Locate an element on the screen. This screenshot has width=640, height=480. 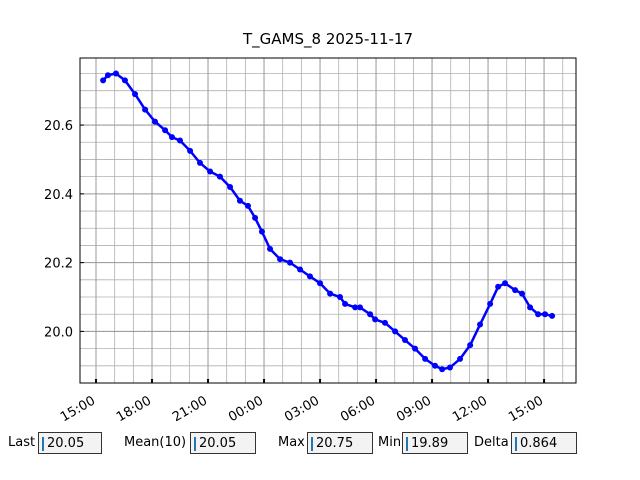
y-tick-label: 20.0 is located at coordinates (58, 332).